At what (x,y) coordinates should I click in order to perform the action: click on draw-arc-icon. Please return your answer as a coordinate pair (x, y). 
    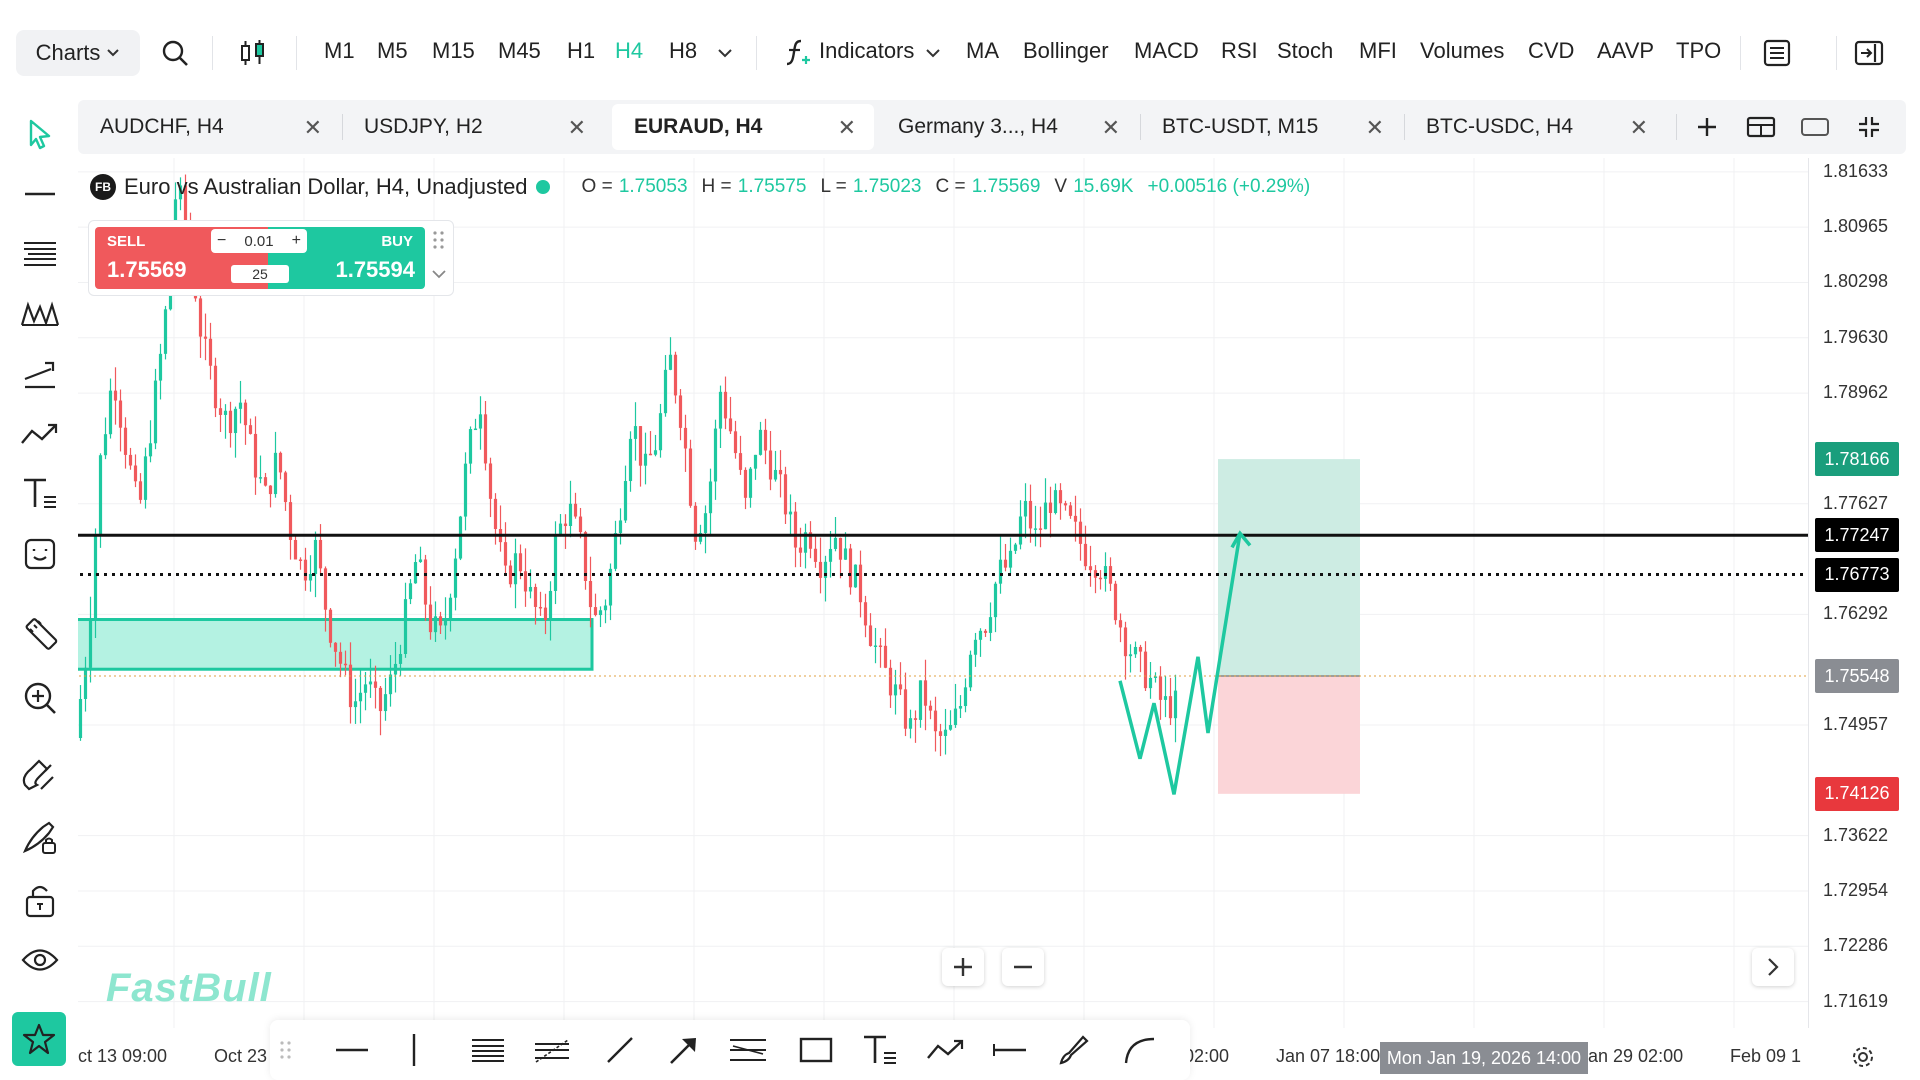
    Looking at the image, I should click on (1140, 1050).